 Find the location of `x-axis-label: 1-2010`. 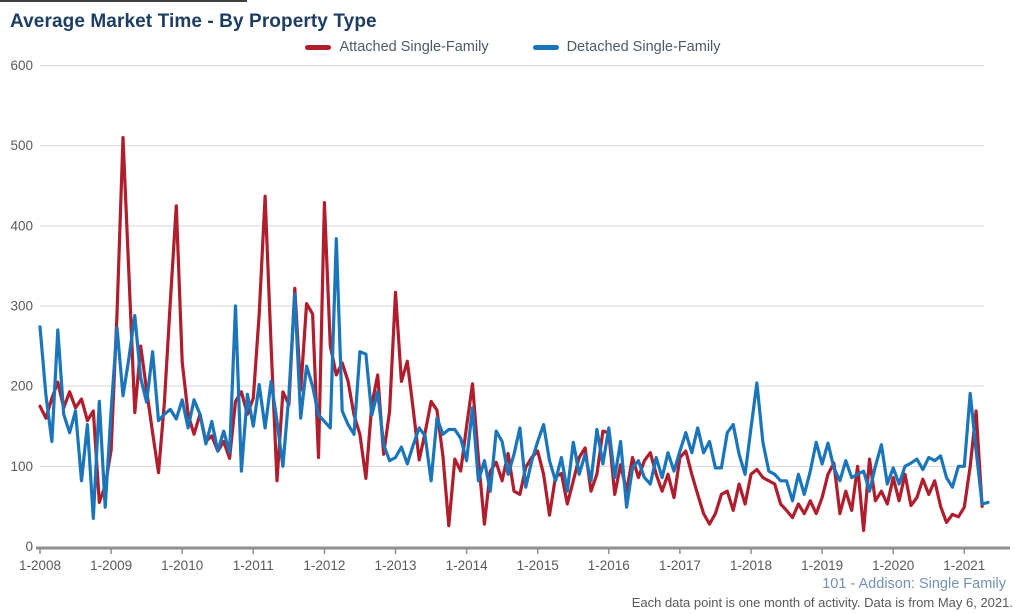

x-axis-label: 1-2010 is located at coordinates (182, 565).